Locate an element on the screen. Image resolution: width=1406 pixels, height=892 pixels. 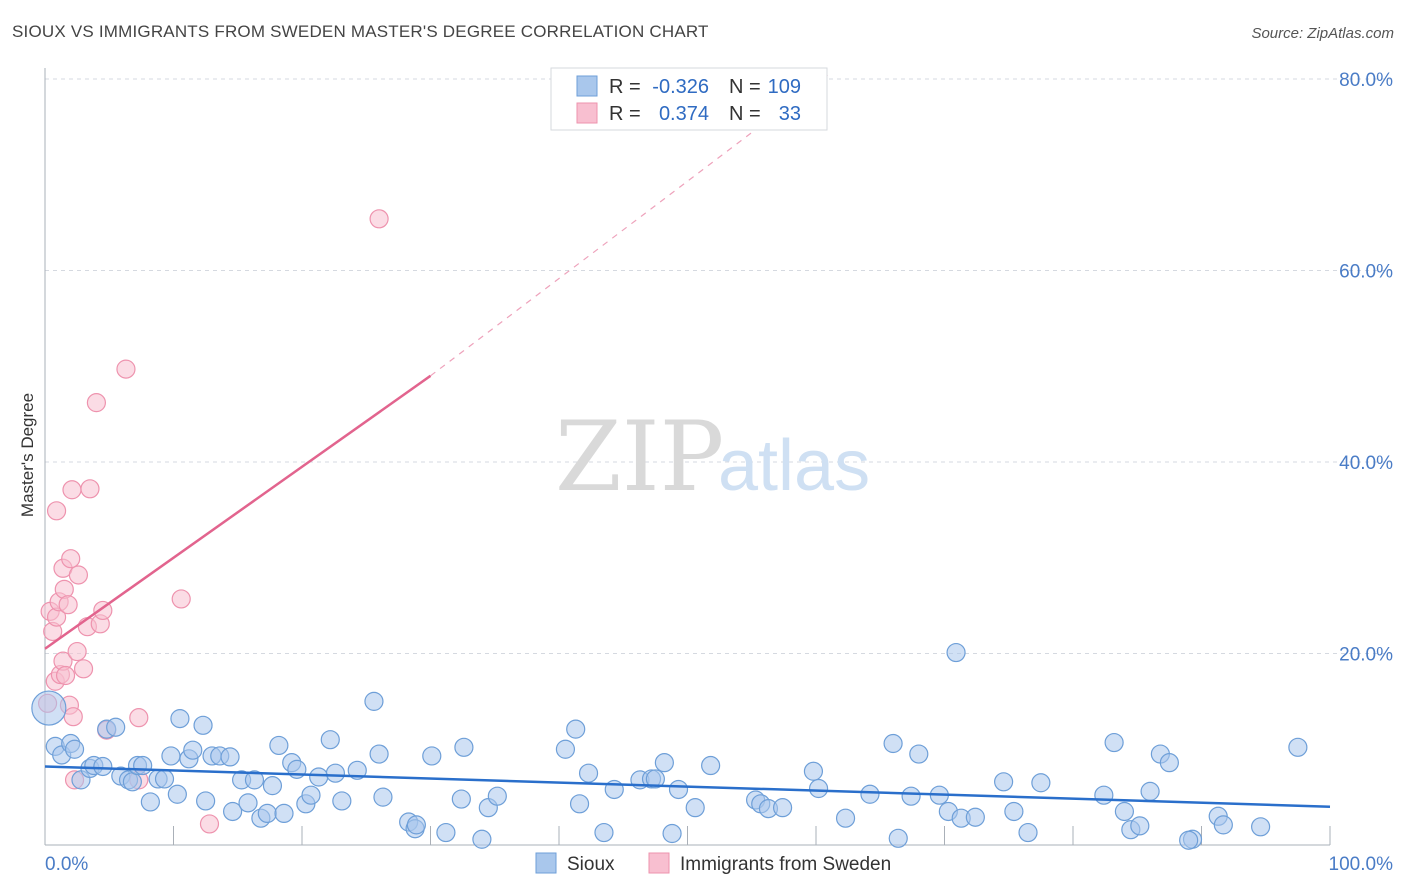
bottom-legend-label-sweden: Immigrants from Sweden is located at coordinates (785, 864).